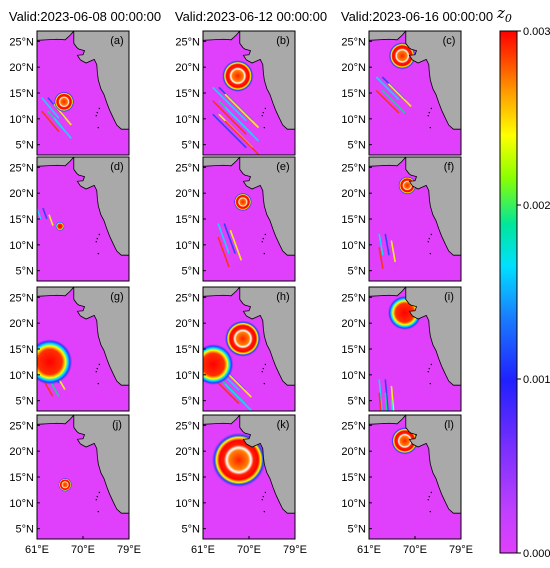  Describe the element at coordinates (85, 16) in the screenshot. I see `column-title-1: Valid:2023-06-08 00:00:00` at that location.